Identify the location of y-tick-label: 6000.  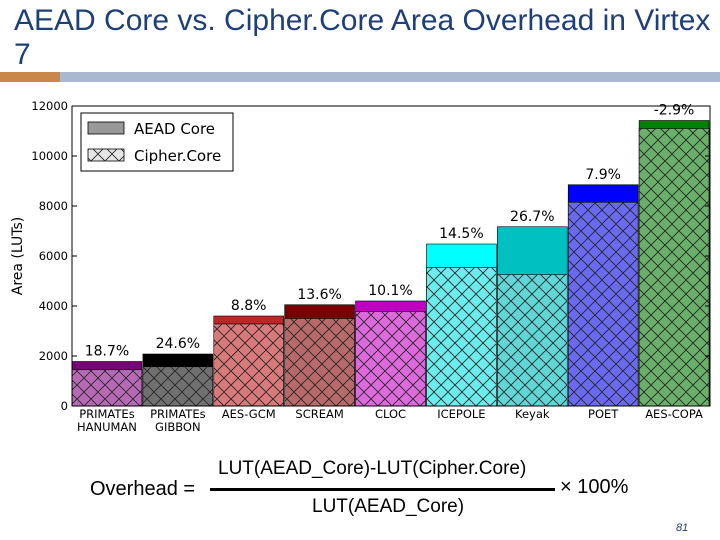
(53, 256).